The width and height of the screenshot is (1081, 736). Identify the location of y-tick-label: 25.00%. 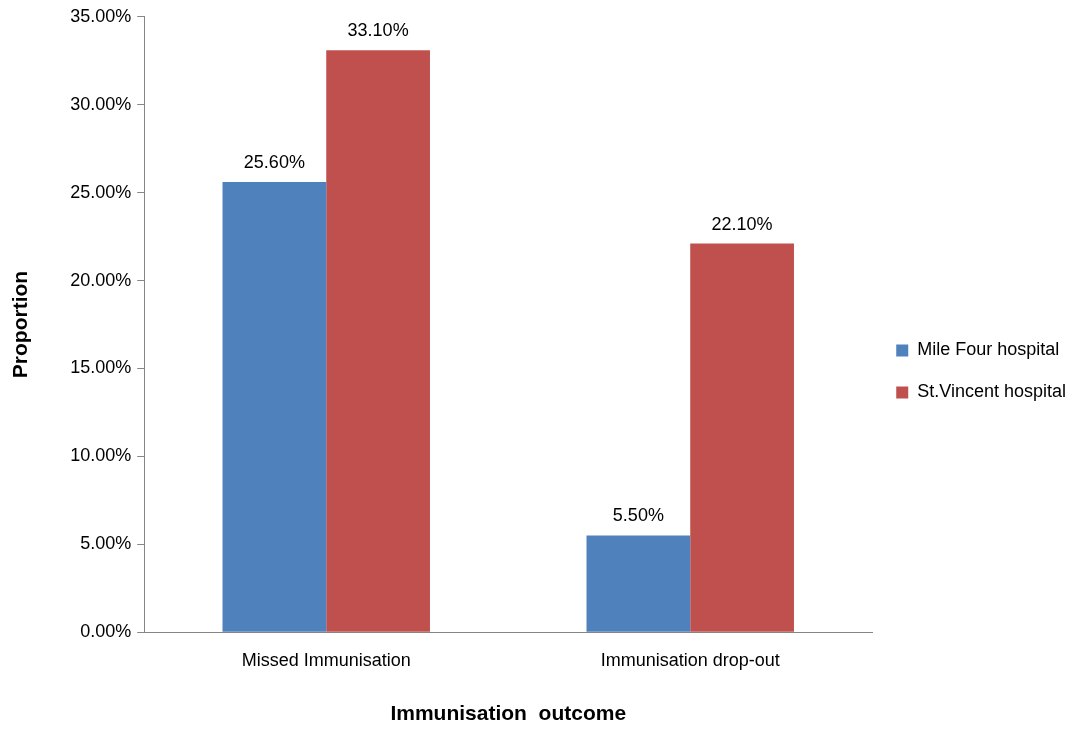
(101, 191).